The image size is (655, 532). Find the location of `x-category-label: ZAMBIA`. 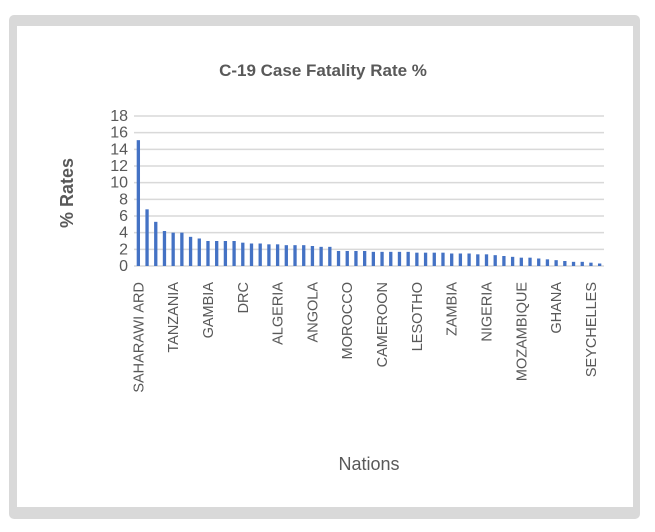

x-category-label: ZAMBIA is located at coordinates (453, 309).